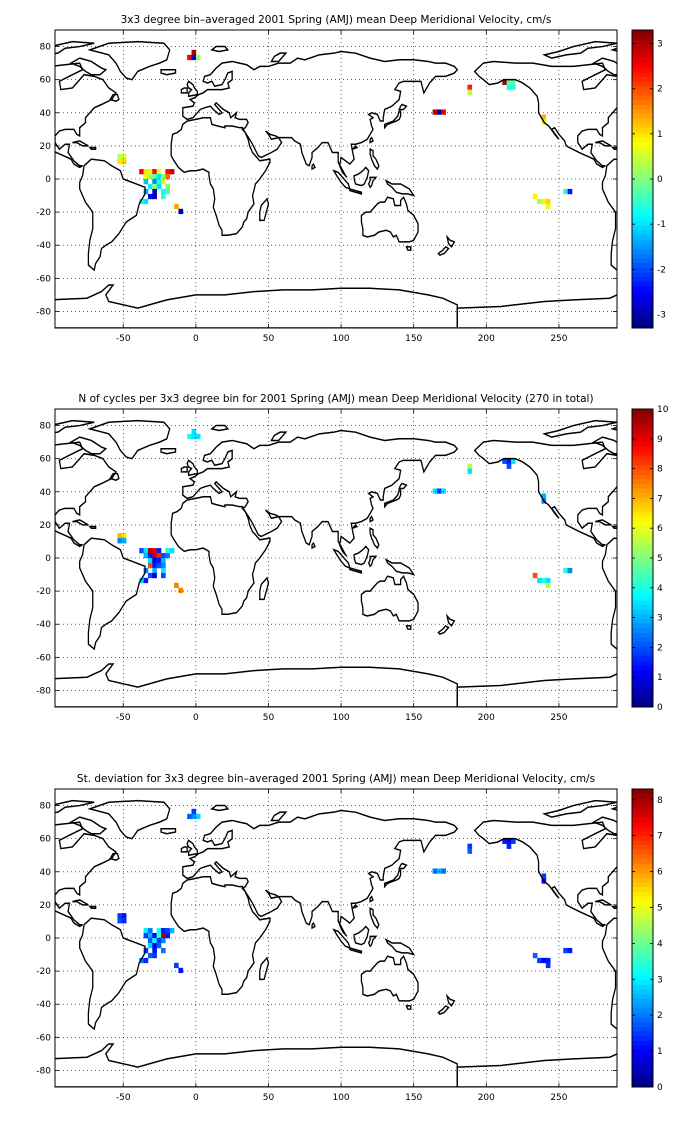 This screenshot has height=1140, width=696. Describe the element at coordinates (486, 1098) in the screenshot. I see `x-tick-label: 200` at that location.